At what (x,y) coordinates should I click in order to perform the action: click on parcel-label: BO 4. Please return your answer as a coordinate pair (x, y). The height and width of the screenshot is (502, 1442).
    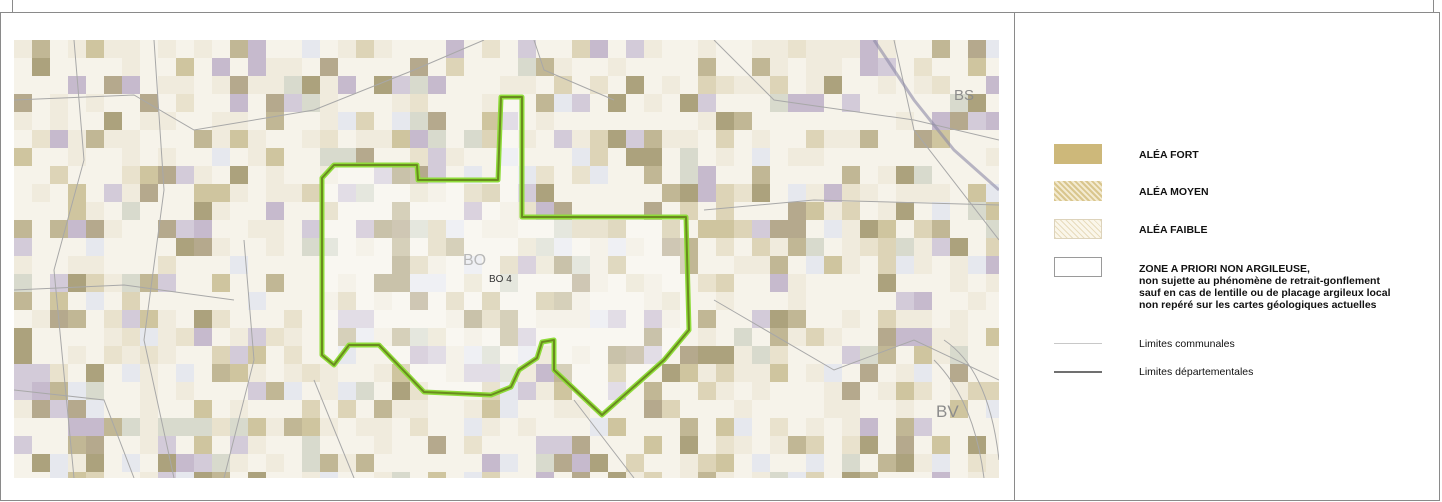
    Looking at the image, I should click on (500, 279).